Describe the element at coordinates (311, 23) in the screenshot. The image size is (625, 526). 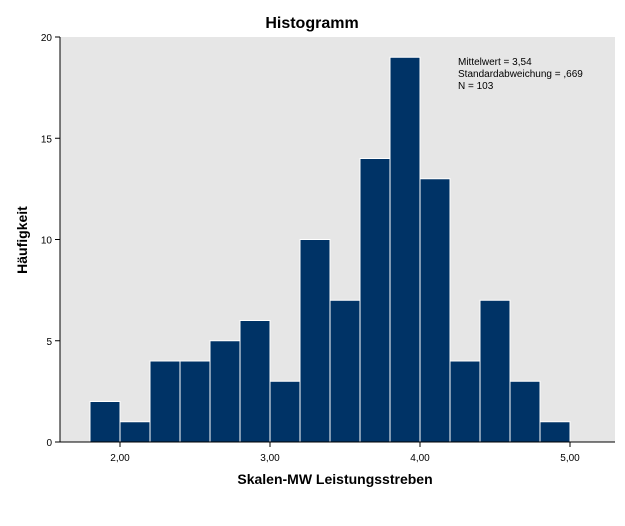
I see `chart-title: Histogramm` at that location.